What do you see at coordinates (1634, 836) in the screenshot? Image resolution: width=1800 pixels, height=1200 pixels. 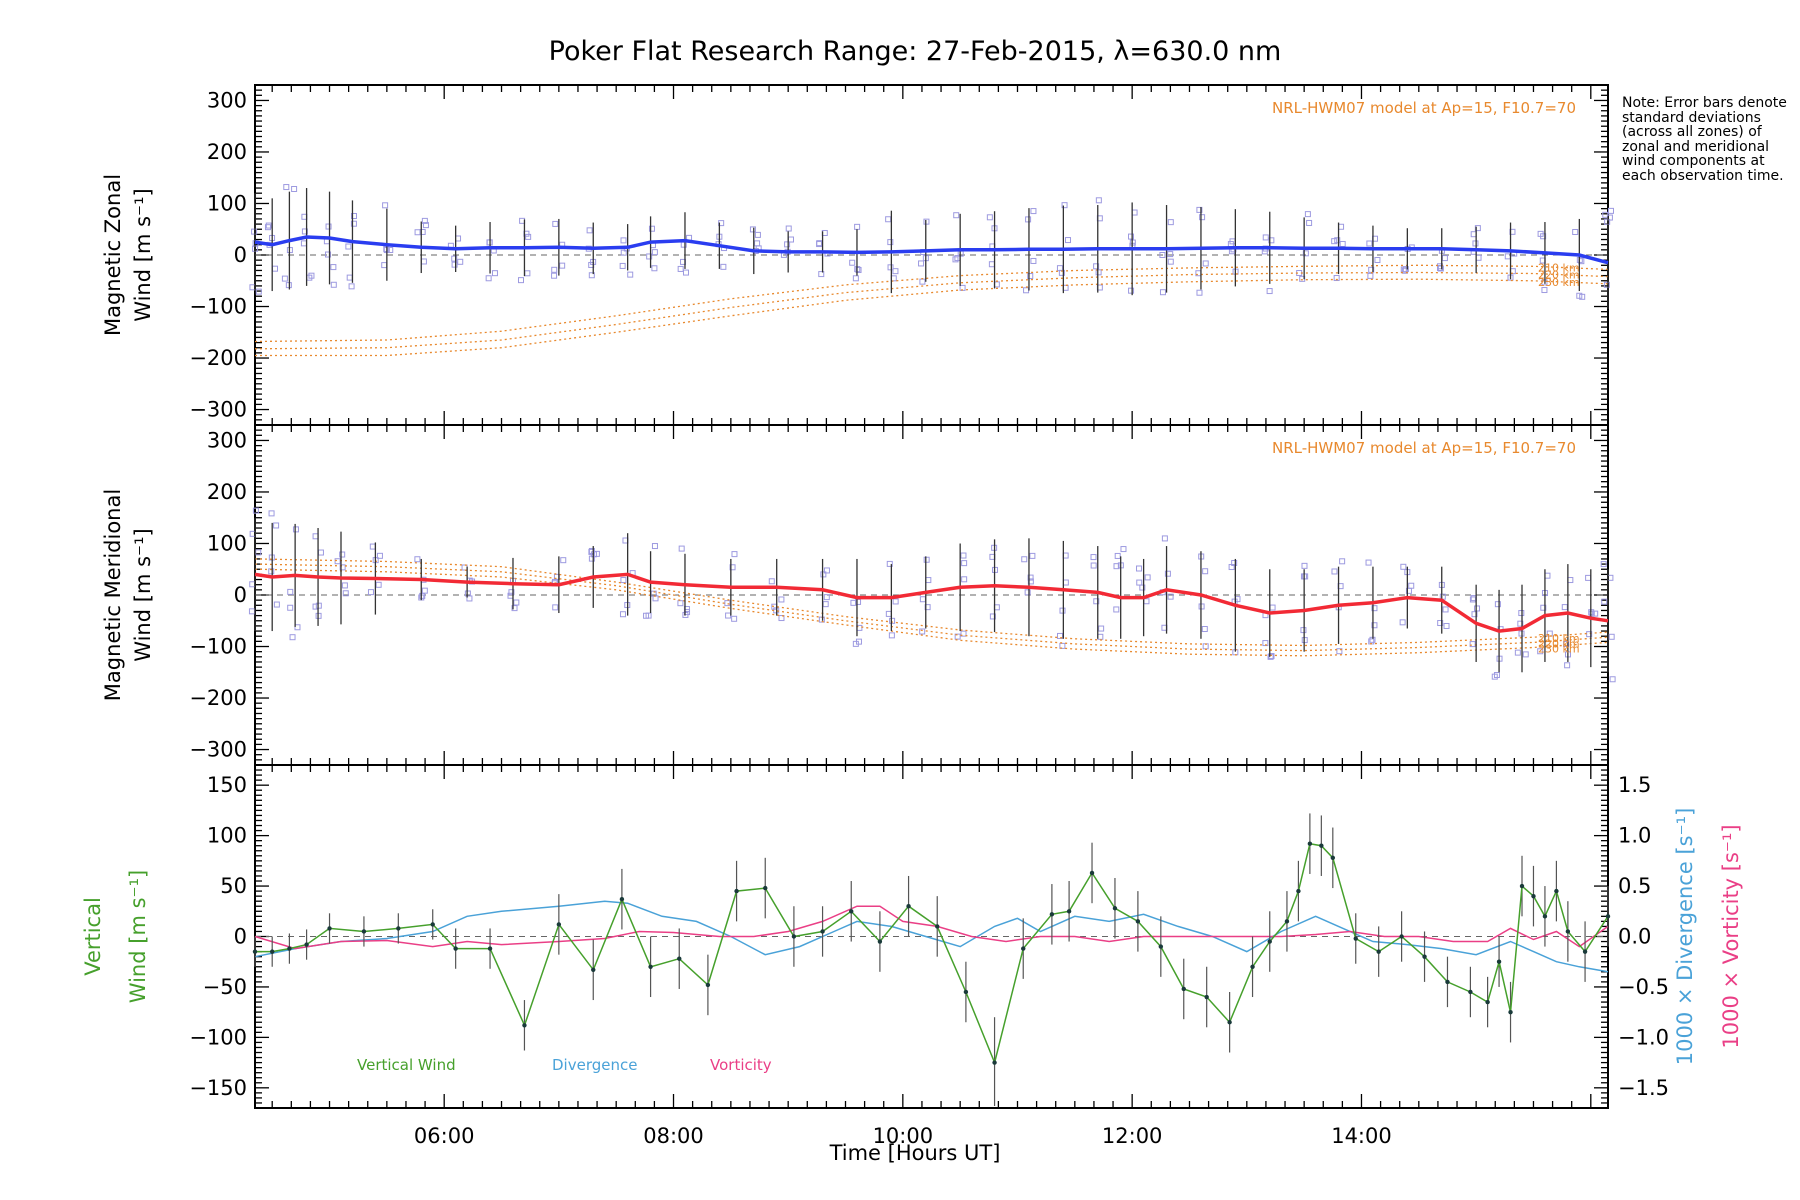 I see `right-tick-label: 1.0` at bounding box center [1634, 836].